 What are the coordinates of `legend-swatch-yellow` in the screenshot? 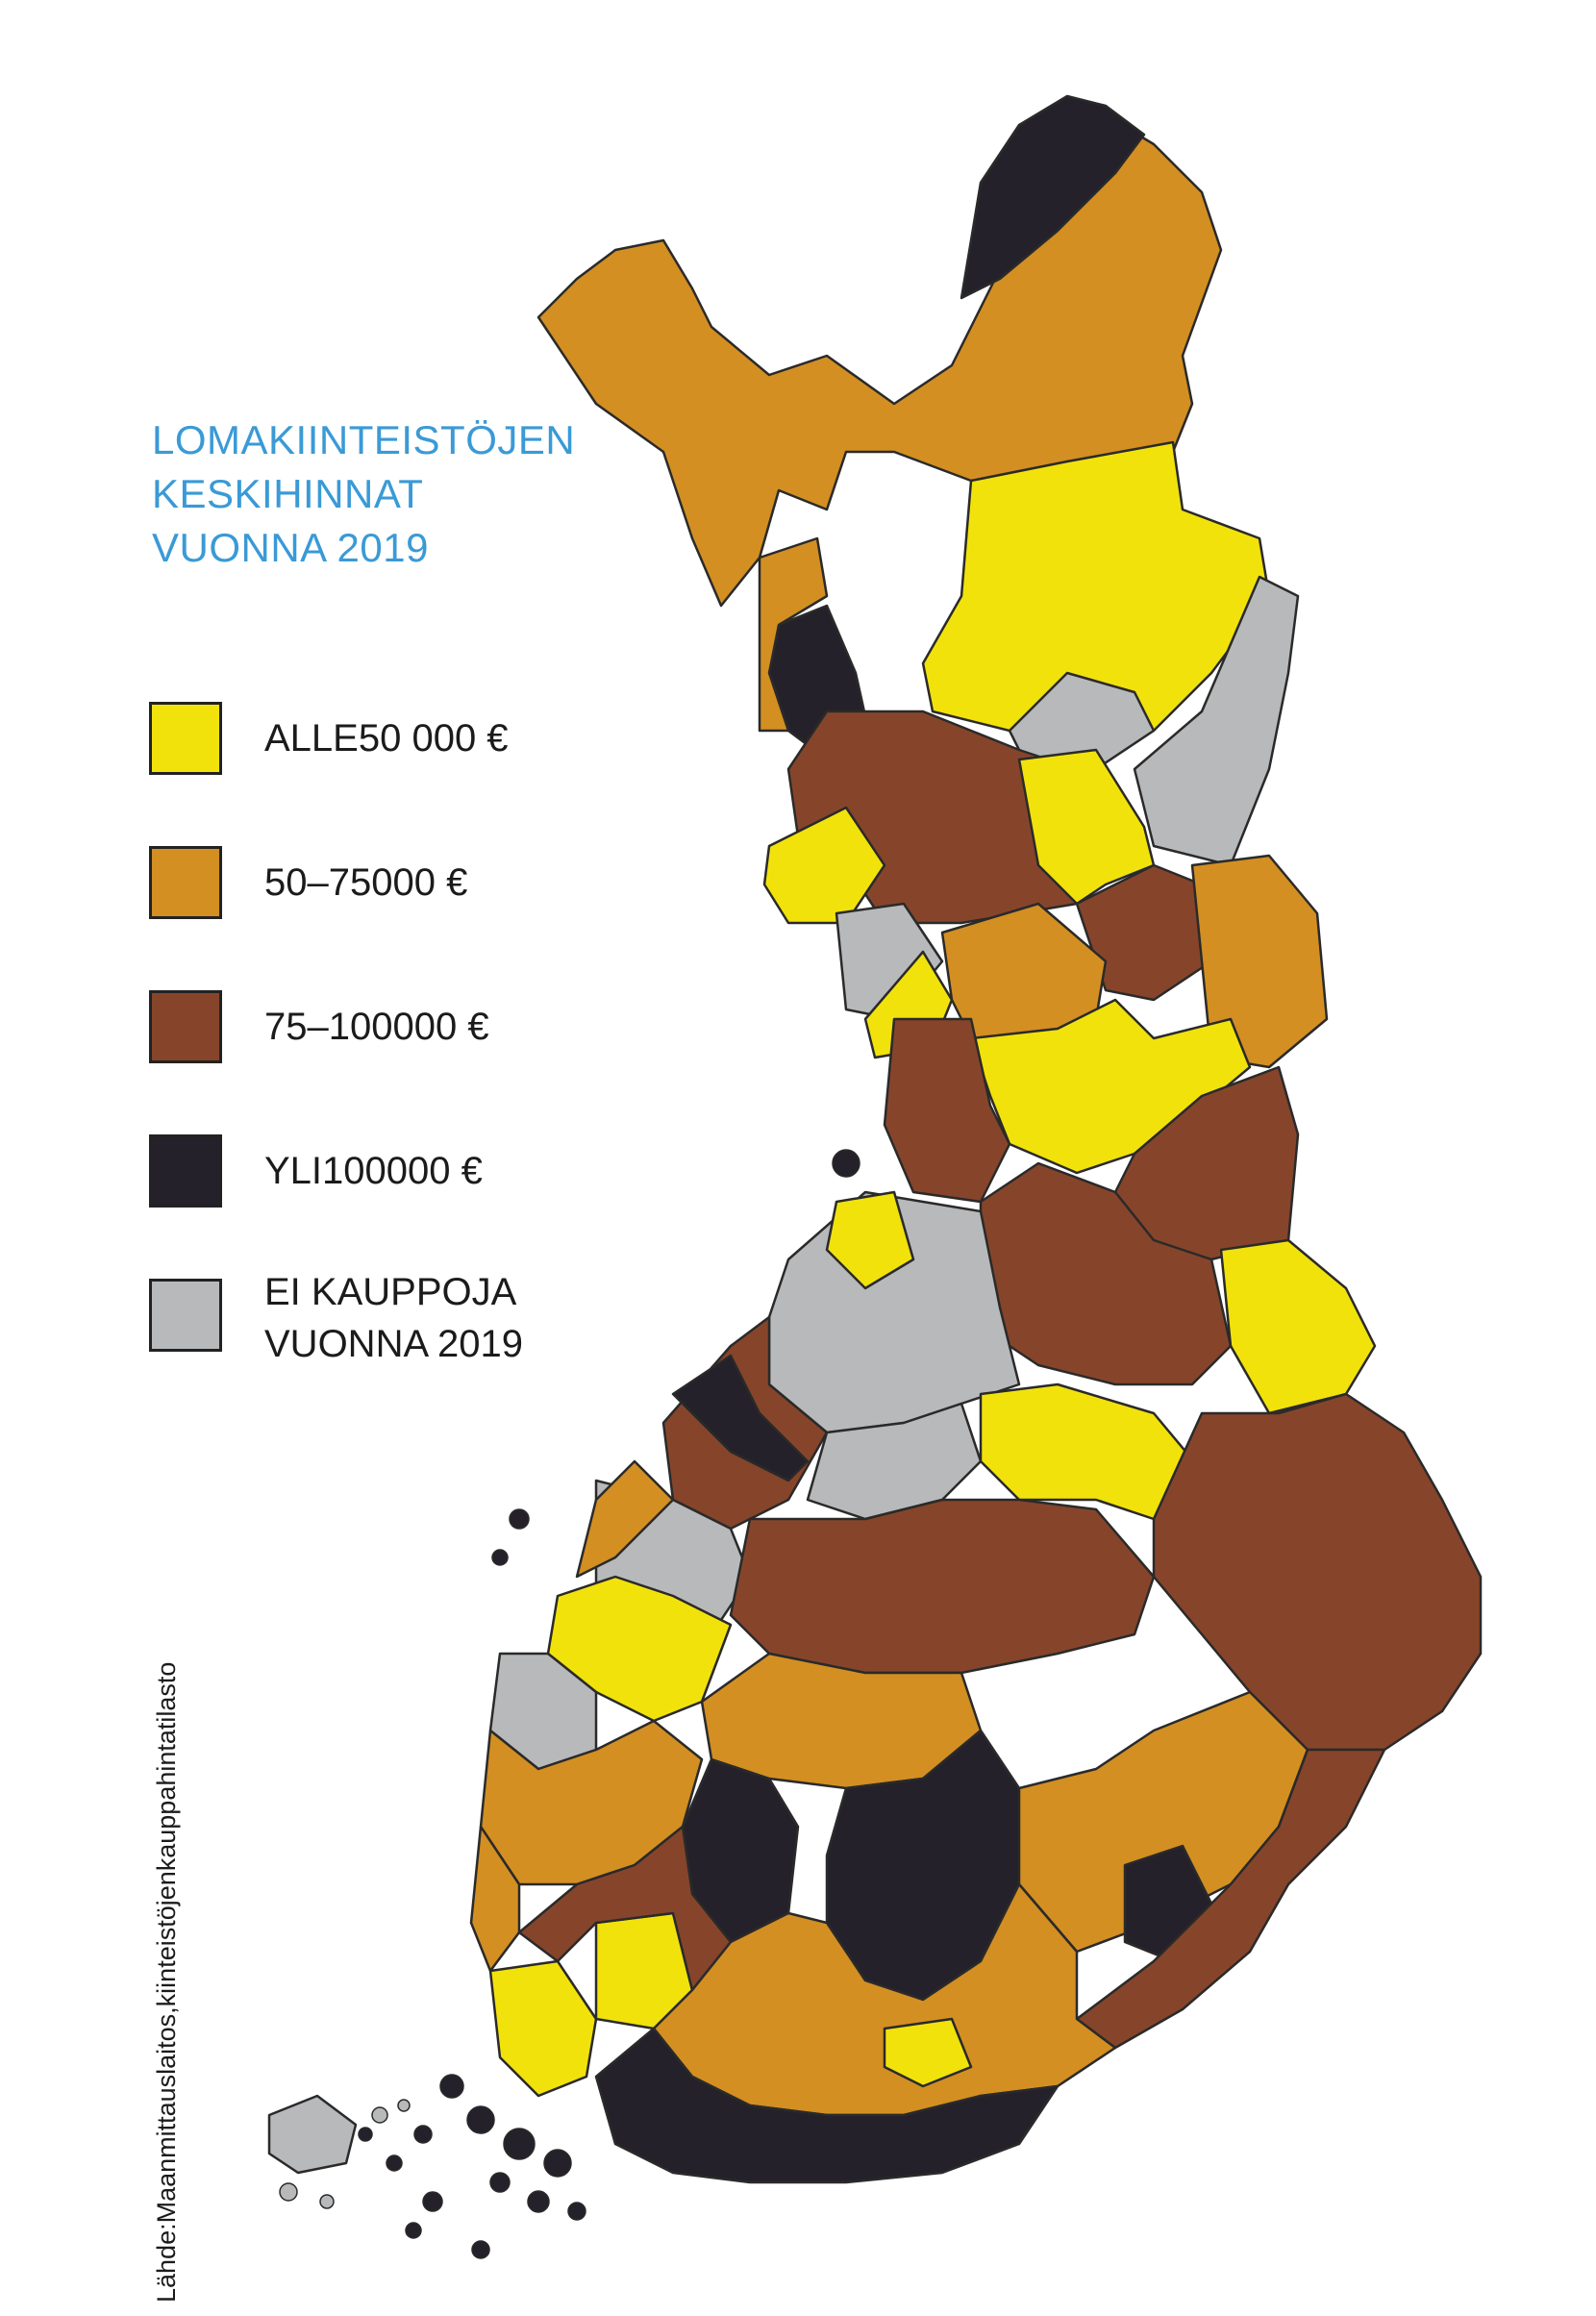 It's located at (186, 738).